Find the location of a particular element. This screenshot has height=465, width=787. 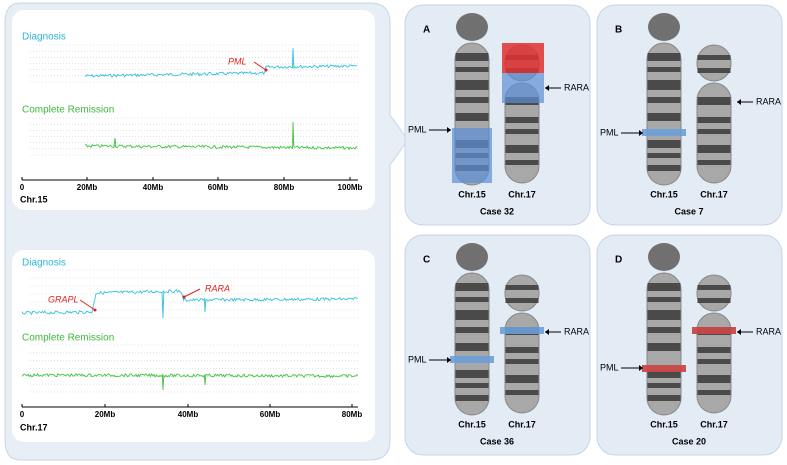

panel-letter: A is located at coordinates (426, 30).